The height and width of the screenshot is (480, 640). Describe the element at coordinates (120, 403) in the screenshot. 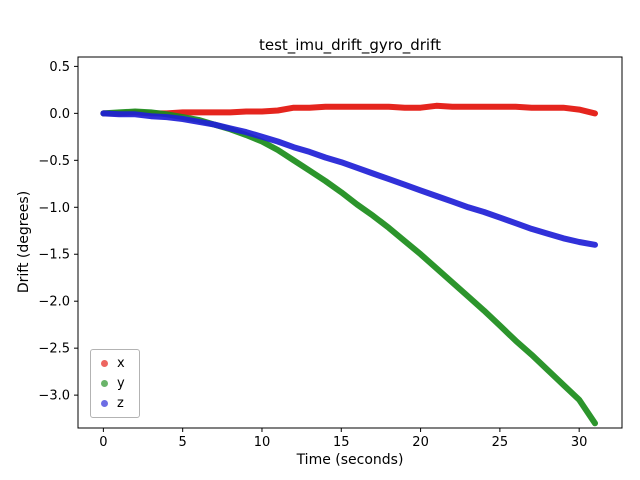

I see `legend-label-z: z` at that location.